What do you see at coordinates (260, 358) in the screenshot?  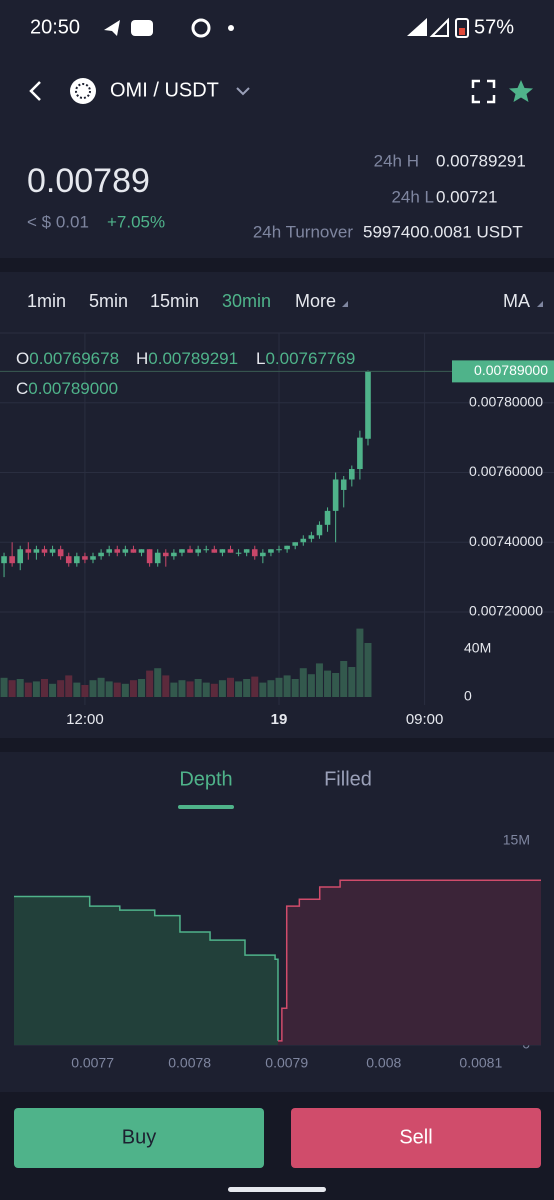 I see `ohlc-key: L` at bounding box center [260, 358].